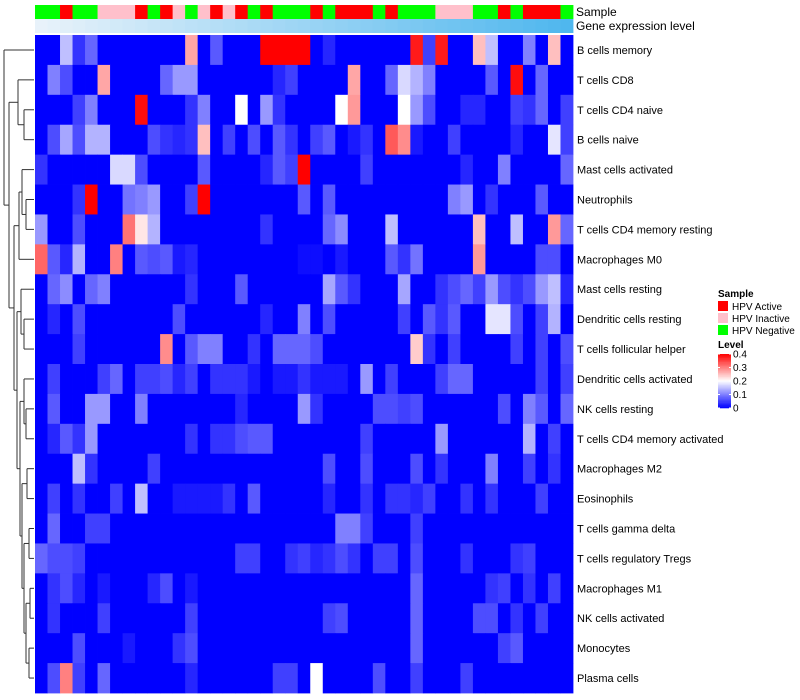  Describe the element at coordinates (619, 470) in the screenshot. I see `row-label: Macrophages M2` at that location.